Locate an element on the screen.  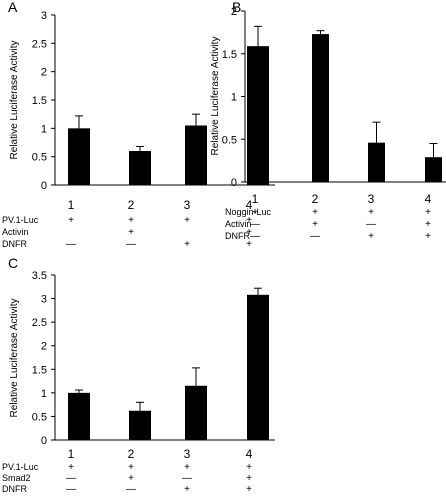
y-tick-label: 3.5 is located at coordinates (39, 276).